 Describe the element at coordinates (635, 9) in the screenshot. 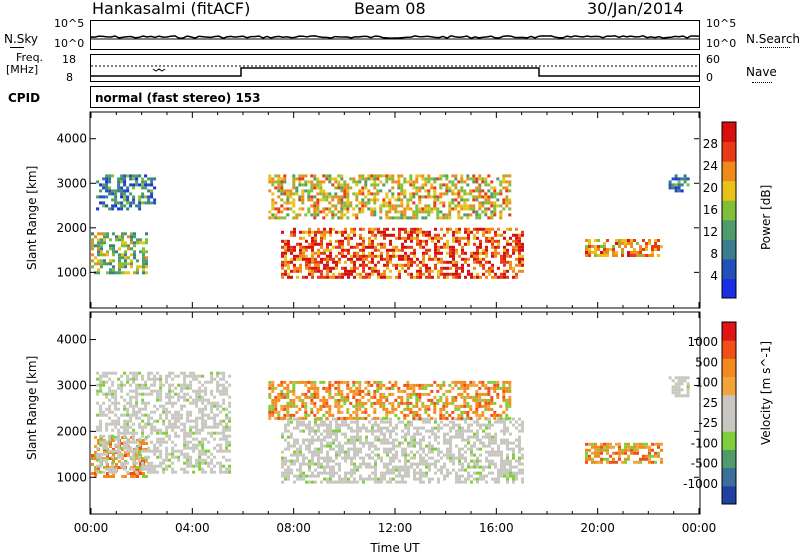

I see `date-title: 30/Jan/2014` at that location.